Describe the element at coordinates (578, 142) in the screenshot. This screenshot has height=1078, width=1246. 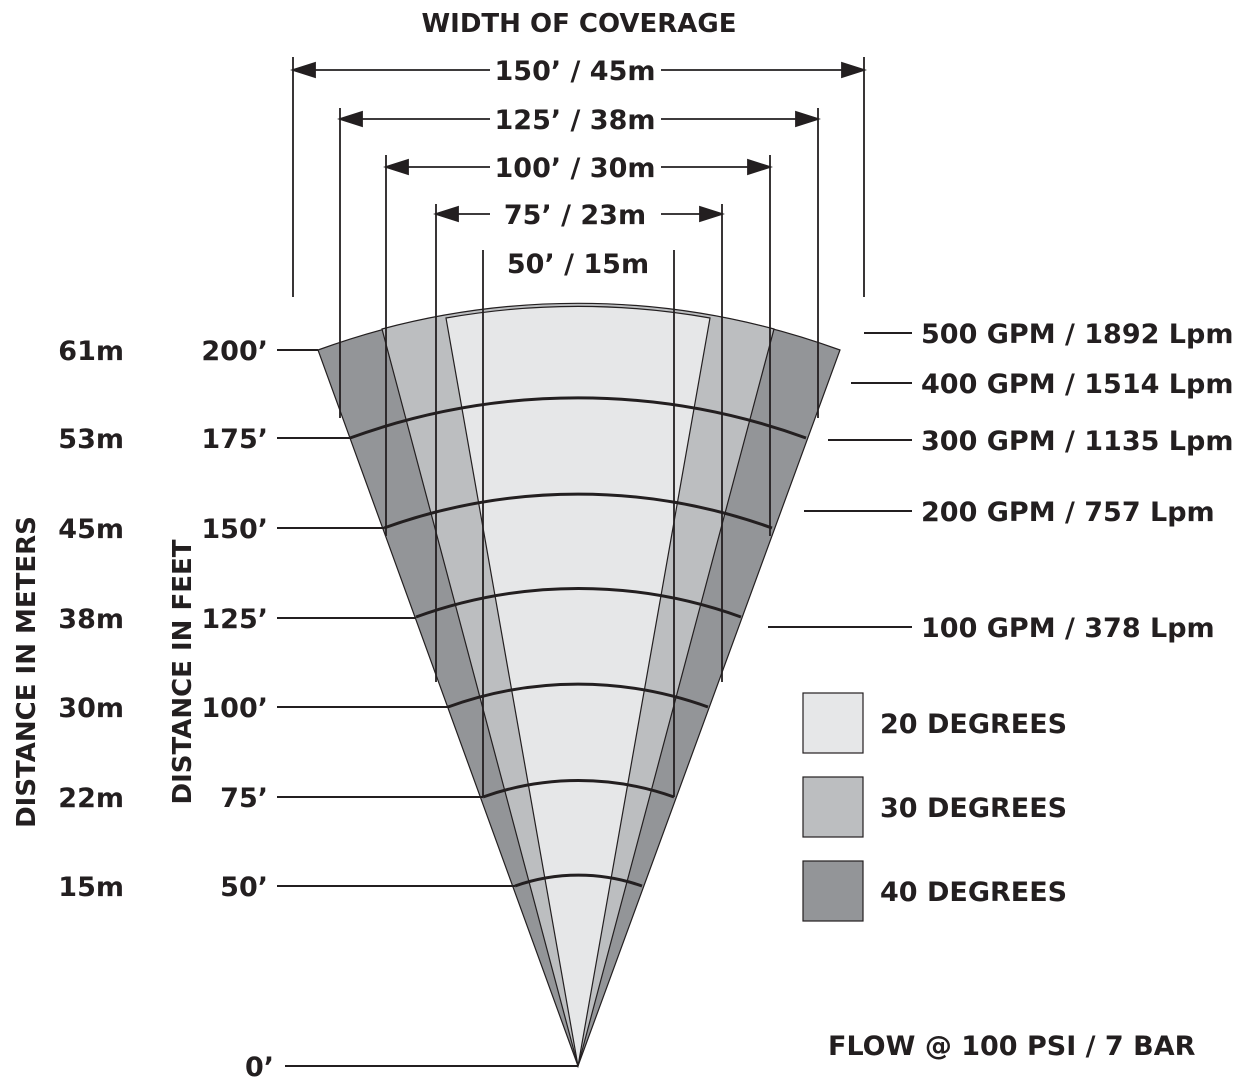
I see `width-arrows` at that location.